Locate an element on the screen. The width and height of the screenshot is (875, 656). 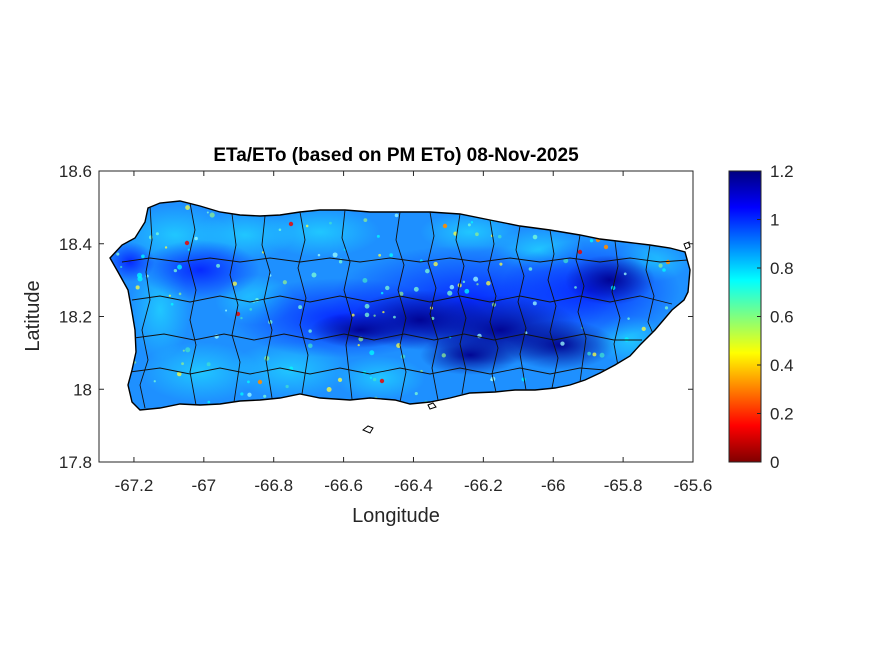
x-tick-label: -65.8 is located at coordinates (623, 485).